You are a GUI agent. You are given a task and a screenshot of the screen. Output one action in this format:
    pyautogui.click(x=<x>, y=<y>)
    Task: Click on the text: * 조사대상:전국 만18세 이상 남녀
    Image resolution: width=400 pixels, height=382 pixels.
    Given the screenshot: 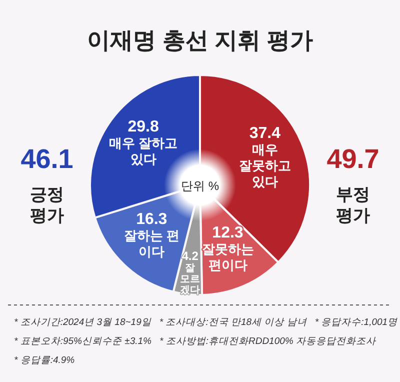 What is the action you would take?
    pyautogui.click(x=233, y=322)
    